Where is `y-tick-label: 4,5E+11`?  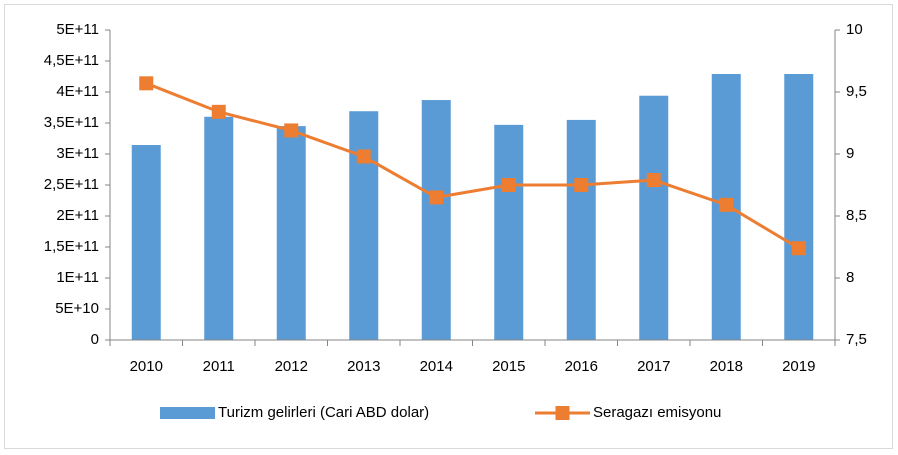 y-tick-label: 4,5E+11 is located at coordinates (71, 60).